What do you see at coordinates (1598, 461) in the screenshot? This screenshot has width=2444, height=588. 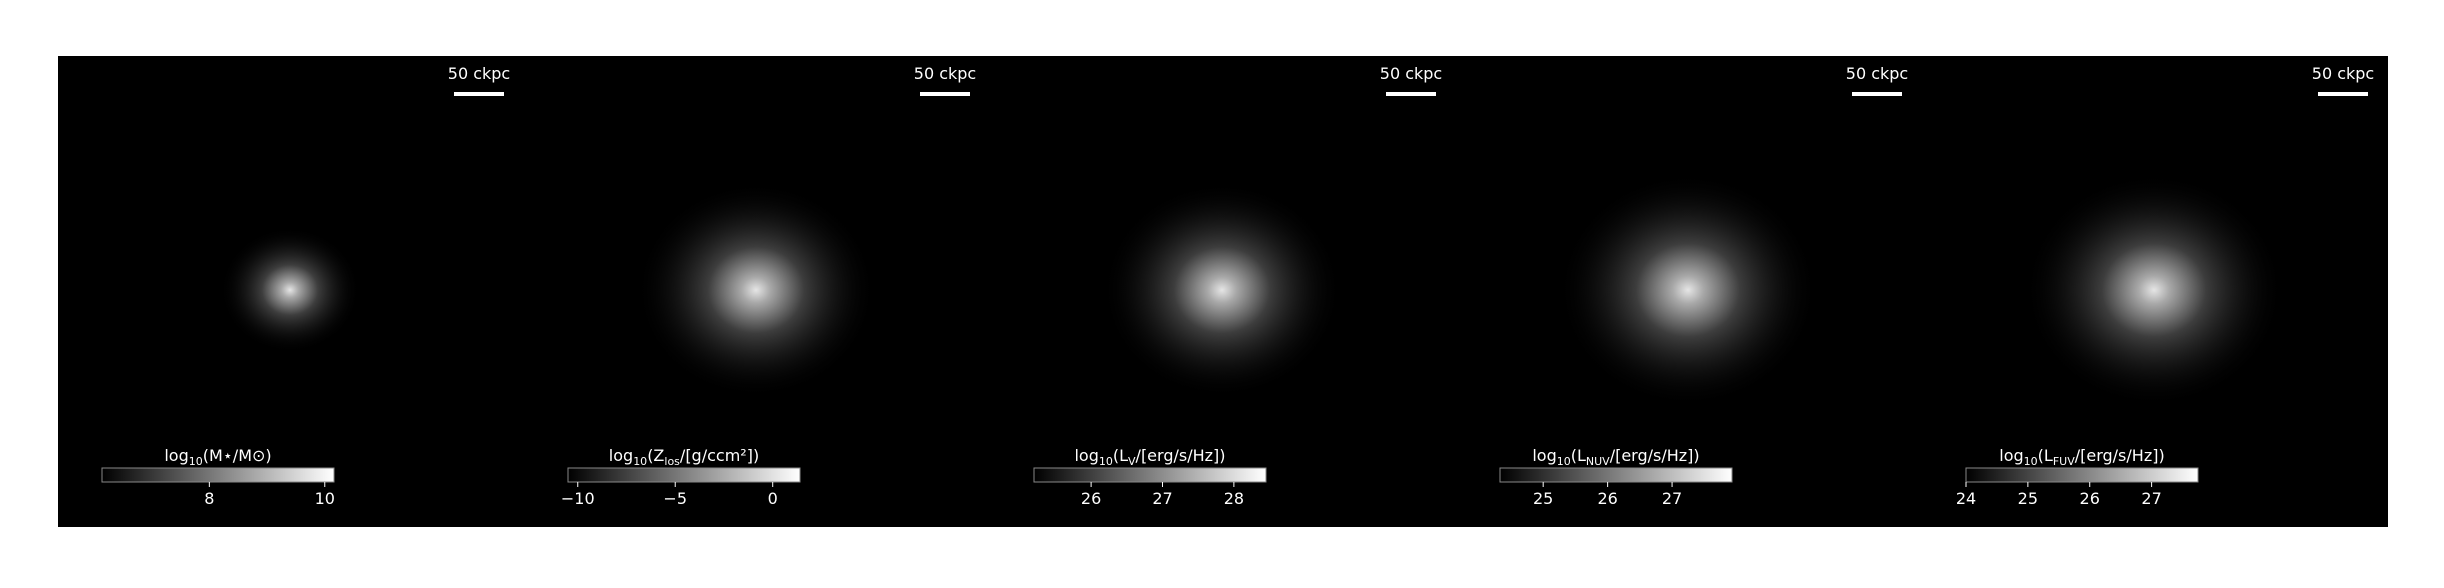 I see `label-part: NUV` at bounding box center [1598, 461].